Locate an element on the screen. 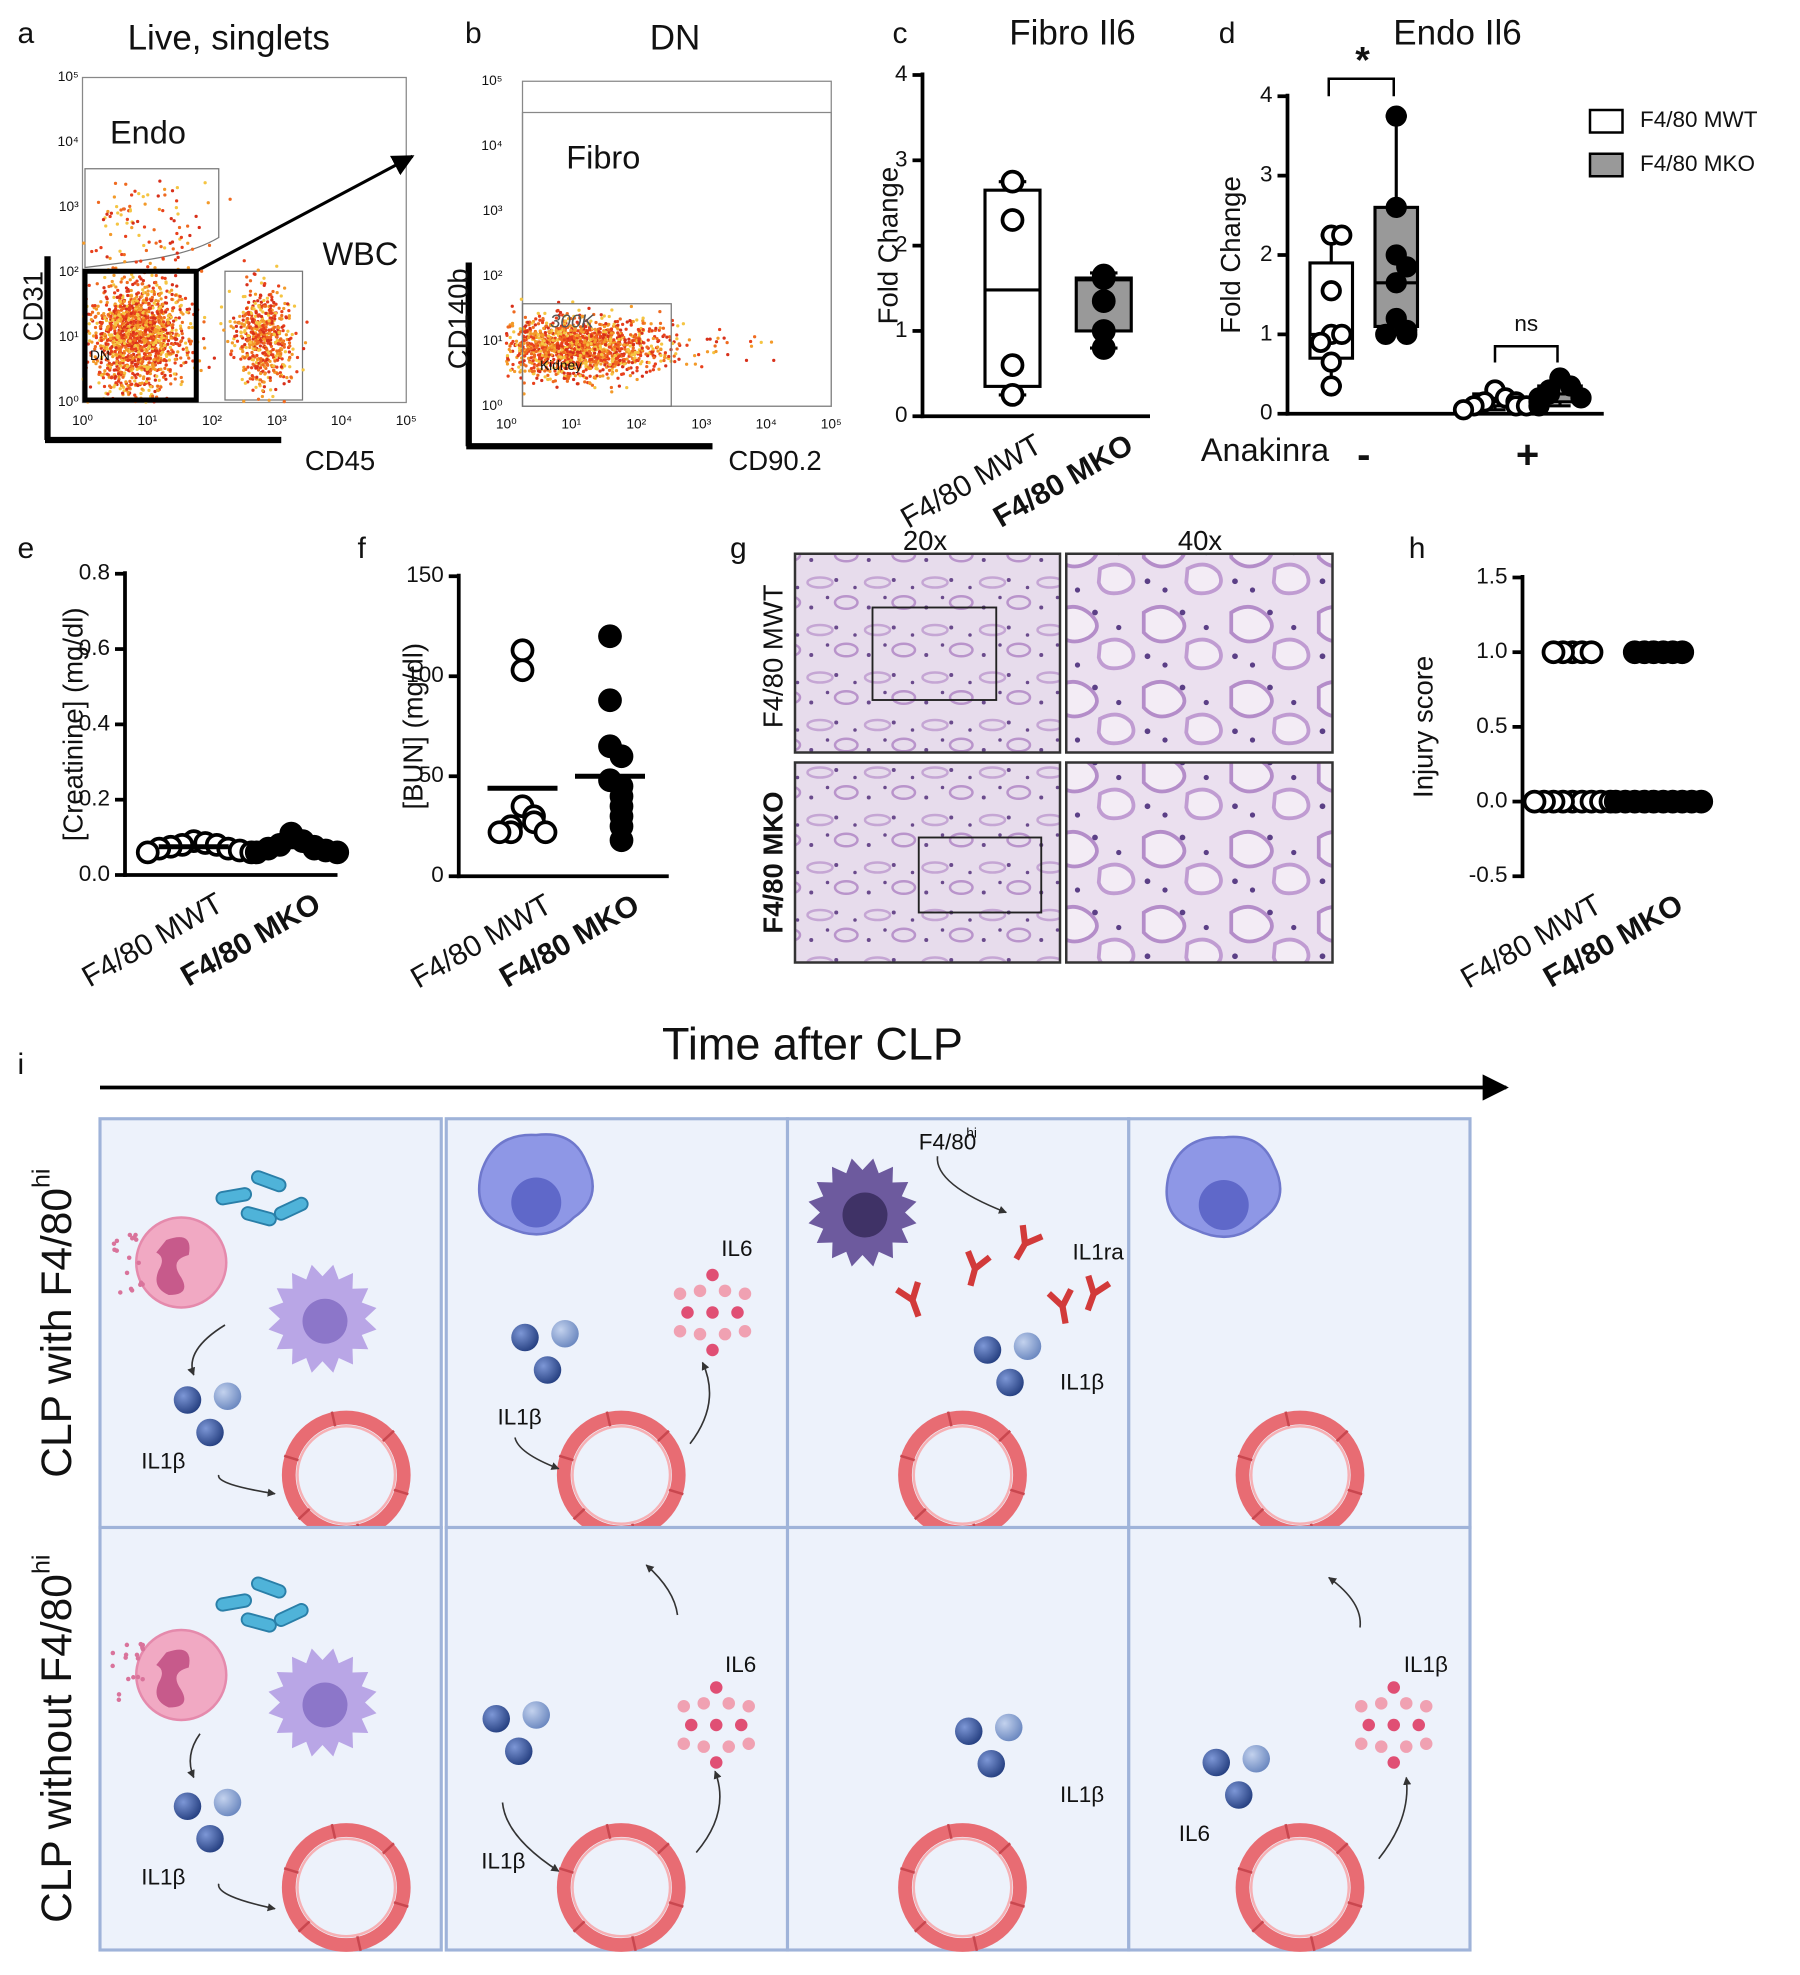 The width and height of the screenshot is (1800, 1975). y-axis-label: Fold Change is located at coordinates (887, 245).